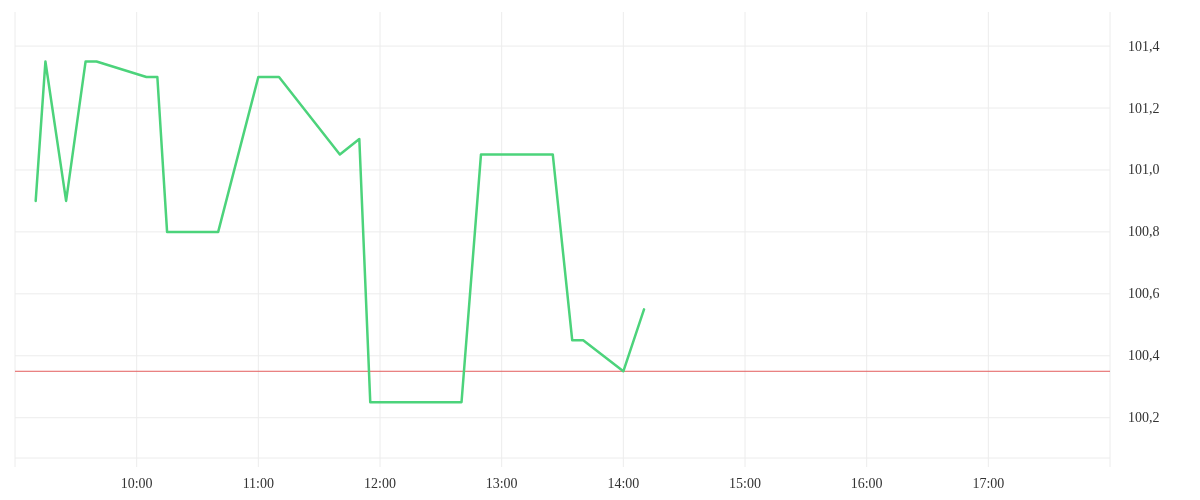  Describe the element at coordinates (1144, 418) in the screenshot. I see `y-tick-label: 100,2` at that location.